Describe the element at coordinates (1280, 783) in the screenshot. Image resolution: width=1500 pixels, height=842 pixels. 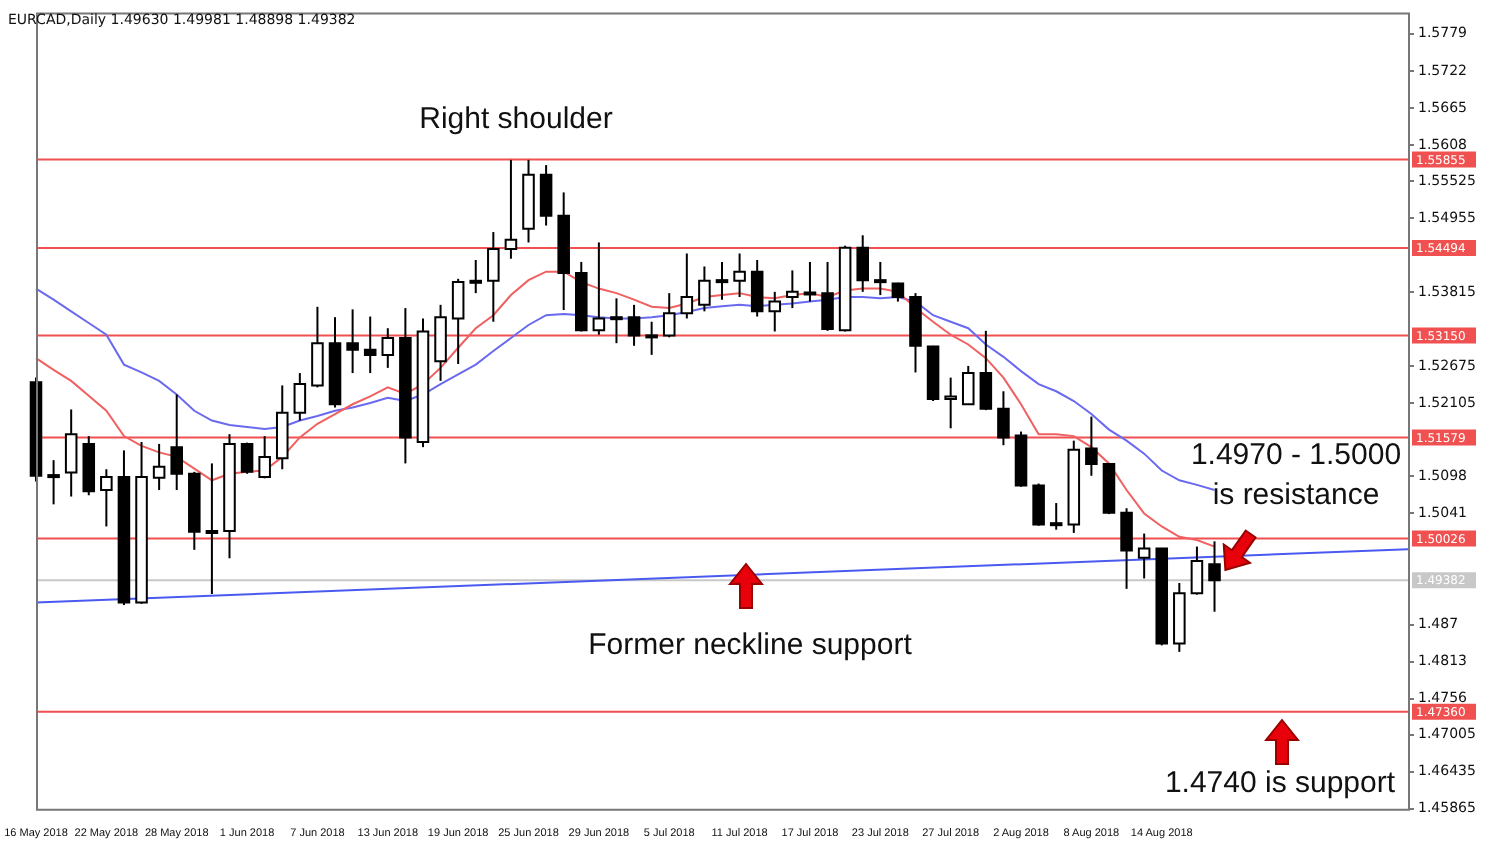
I see `annotation: 1.4740 is support` at that location.